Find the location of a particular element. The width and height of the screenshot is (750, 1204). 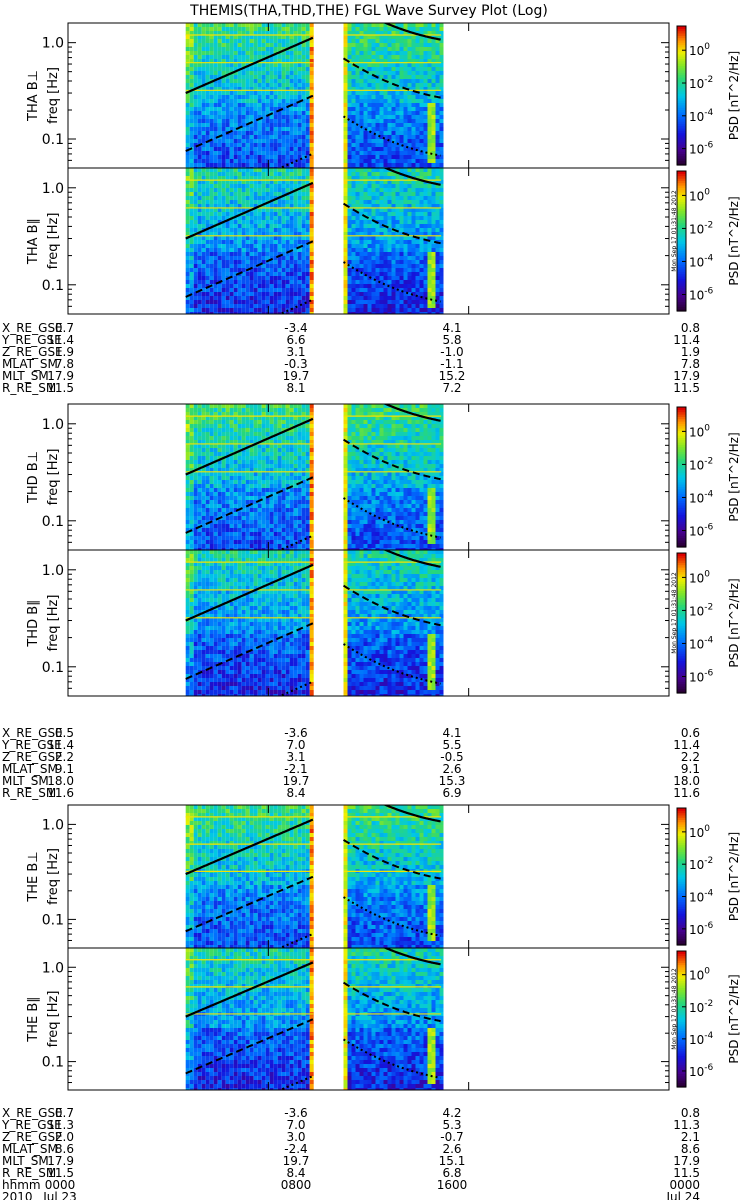

ephemeris-value: 8.1 is located at coordinates (295, 388).